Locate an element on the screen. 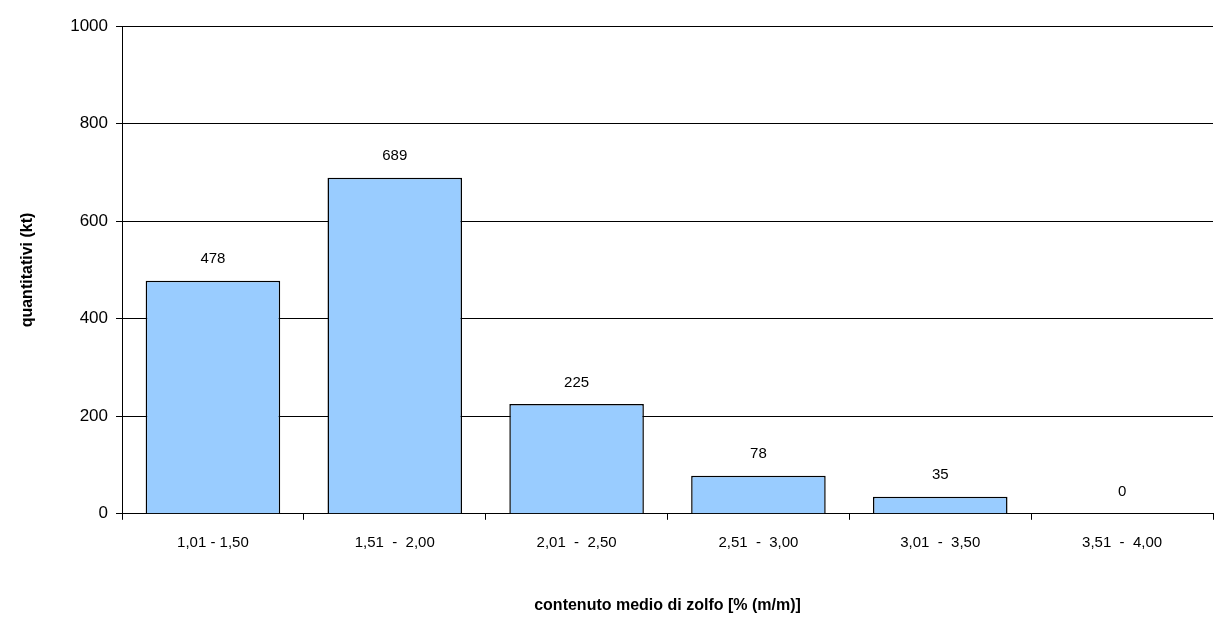 The height and width of the screenshot is (637, 1225). data-label: 689 is located at coordinates (395, 155).